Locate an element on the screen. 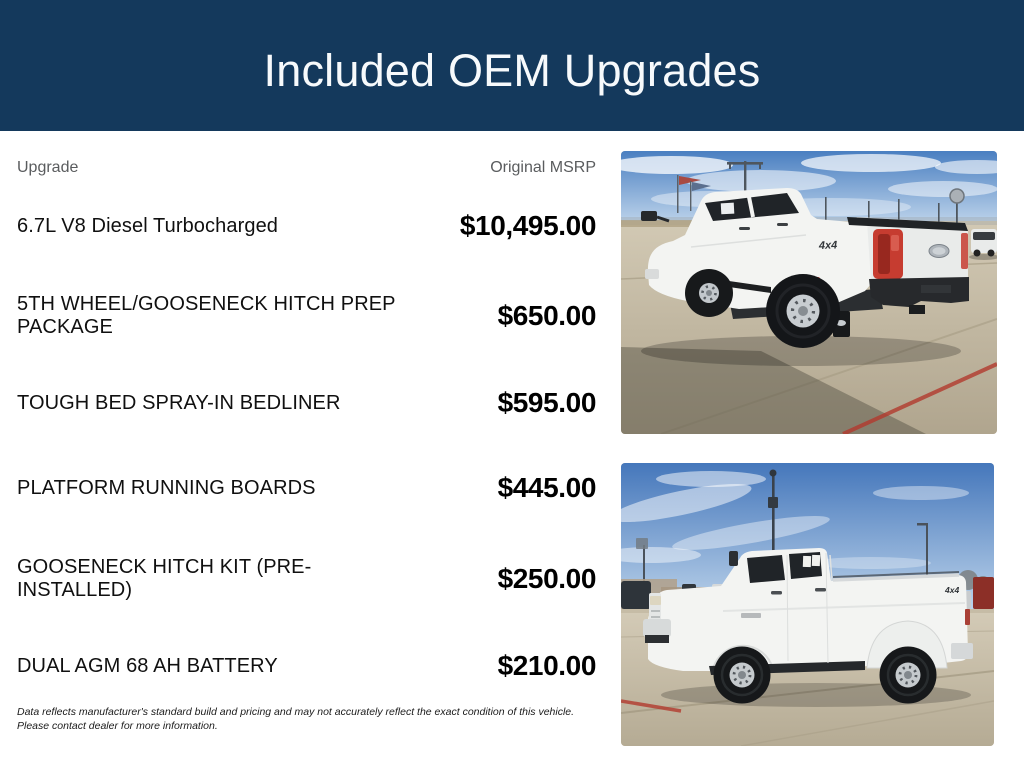 Image resolution: width=1024 pixels, height=768 pixels. upgrade-name: 6.7L V8 Diesel Turbocharged is located at coordinates (148, 225).